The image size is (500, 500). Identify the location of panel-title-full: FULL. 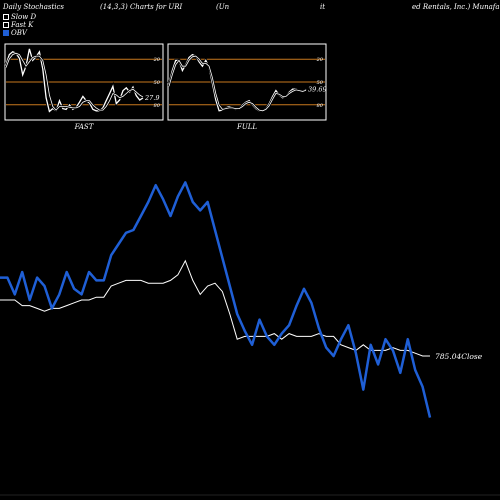
(246, 127).